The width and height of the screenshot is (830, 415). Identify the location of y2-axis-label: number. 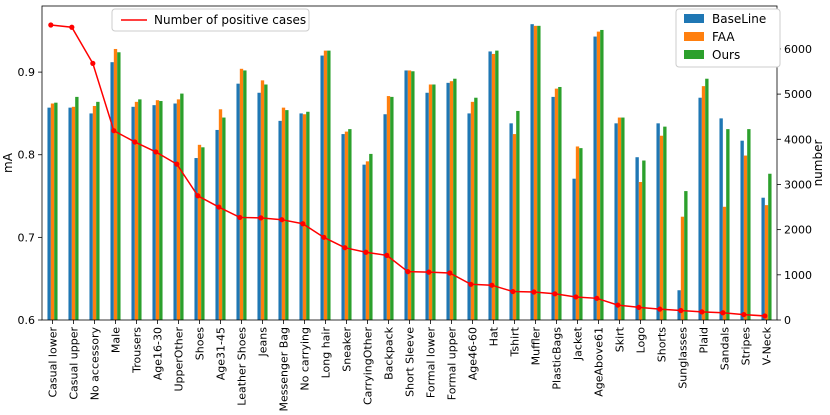
(818, 163).